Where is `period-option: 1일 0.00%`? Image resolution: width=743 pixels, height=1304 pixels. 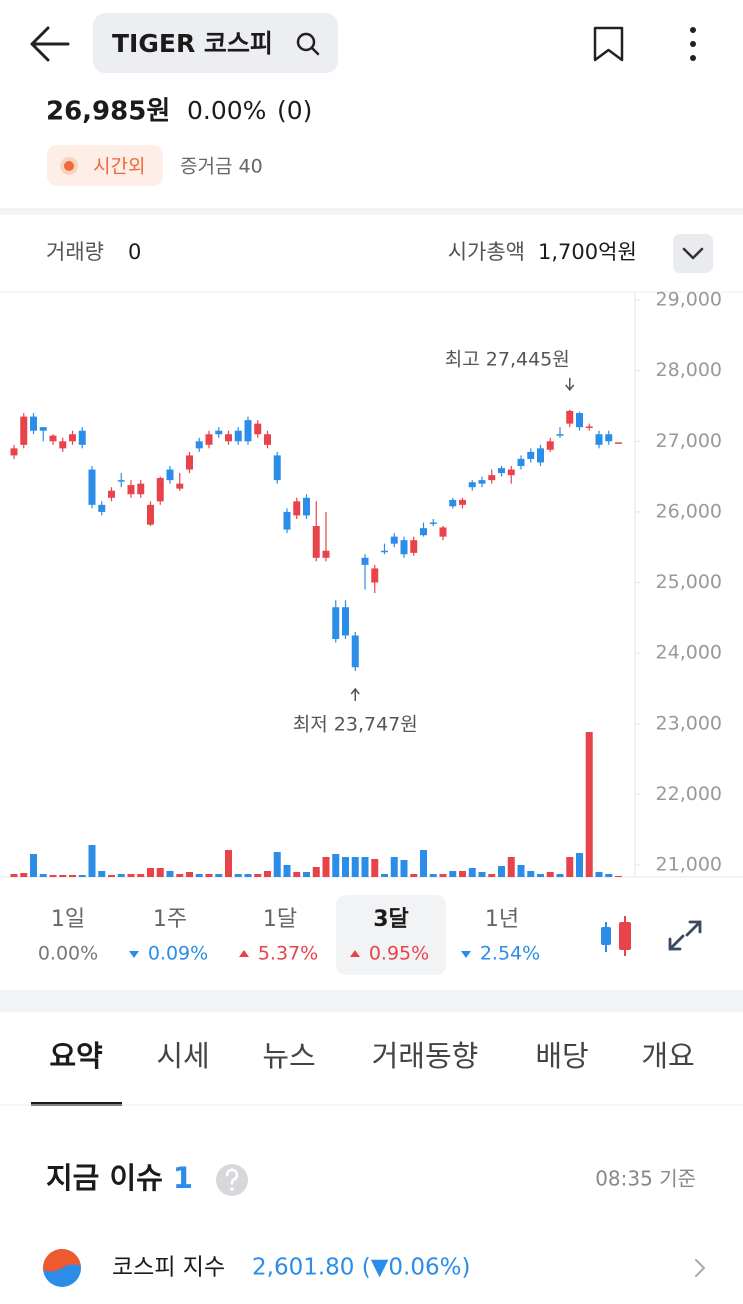
period-option: 1일 0.00% is located at coordinates (68, 936).